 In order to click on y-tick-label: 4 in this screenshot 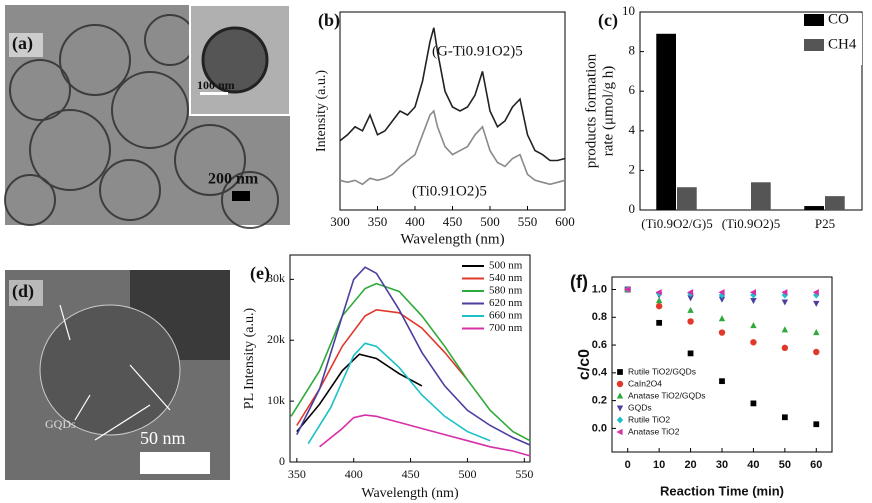, I will do `click(632, 129)`.